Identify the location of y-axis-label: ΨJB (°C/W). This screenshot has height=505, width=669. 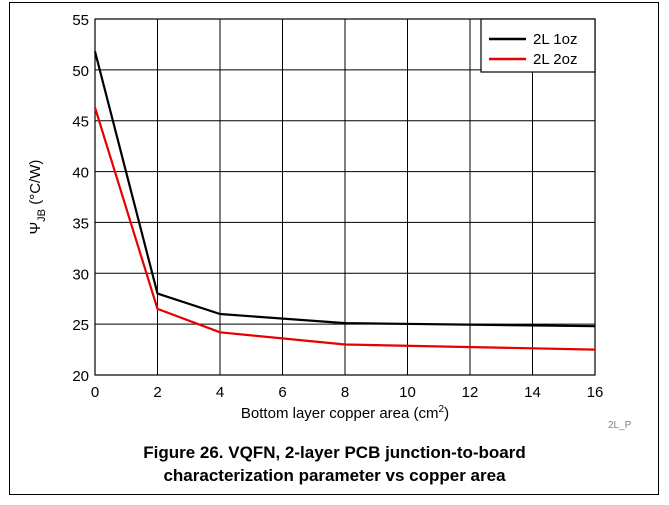
(37, 197).